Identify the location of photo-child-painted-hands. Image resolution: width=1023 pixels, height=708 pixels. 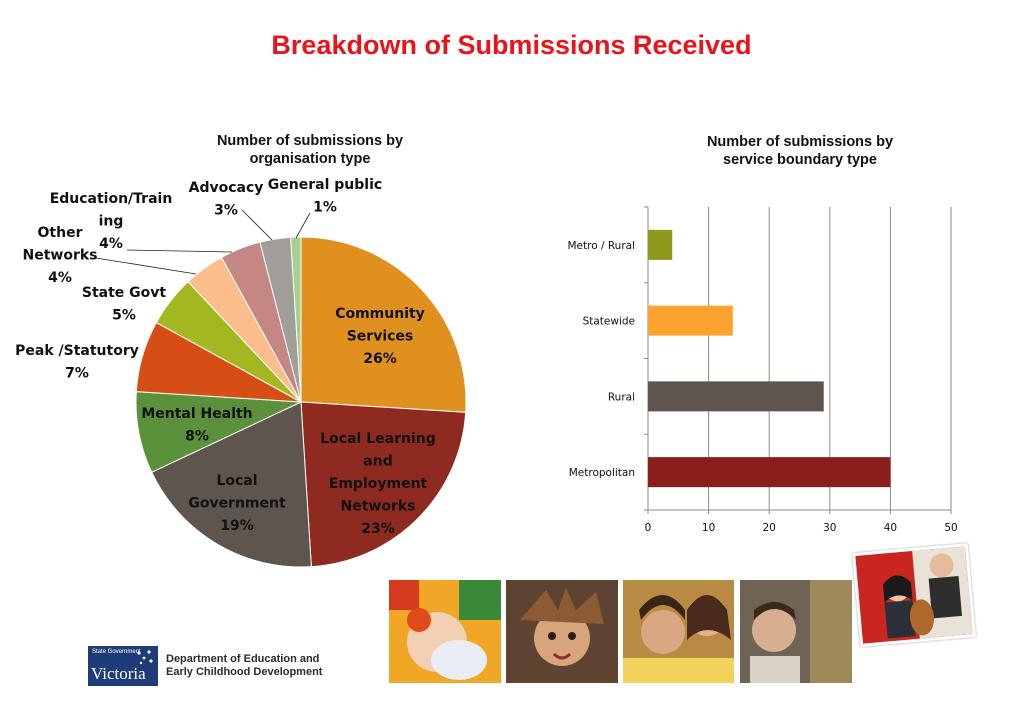
(562, 631).